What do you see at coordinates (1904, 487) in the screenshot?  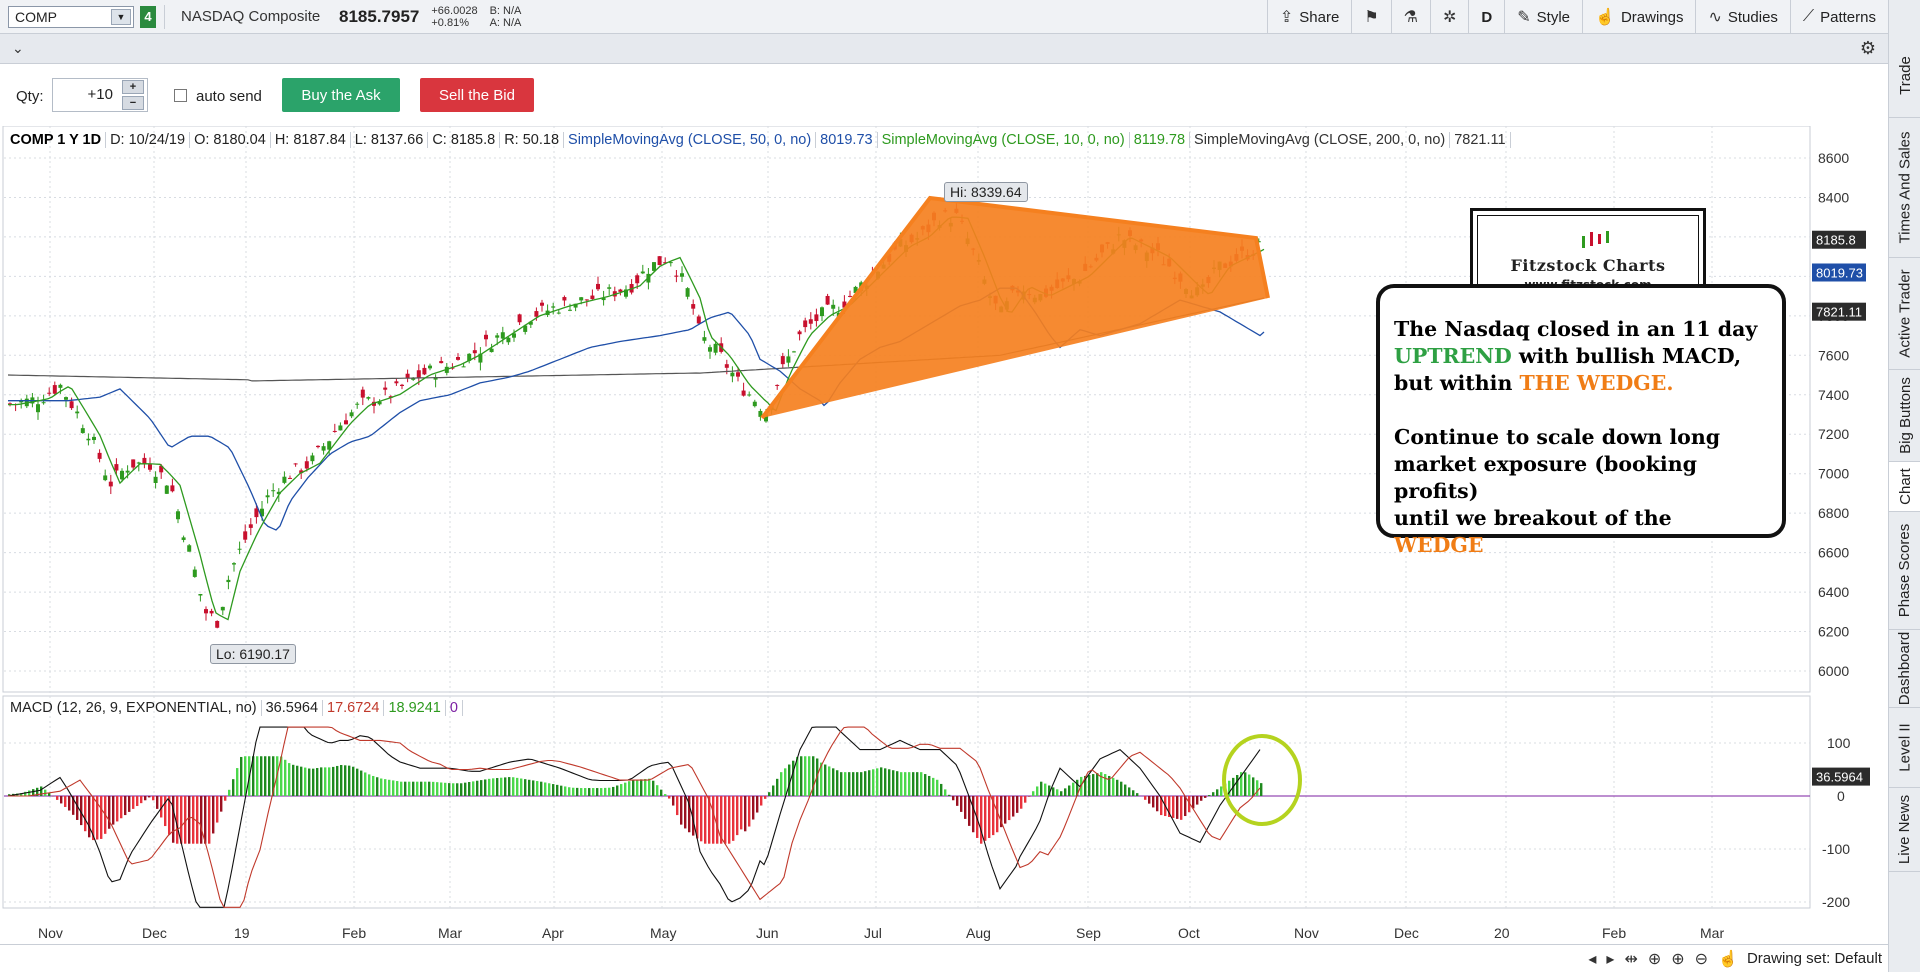 I see `tab-chart: Chart` at bounding box center [1904, 487].